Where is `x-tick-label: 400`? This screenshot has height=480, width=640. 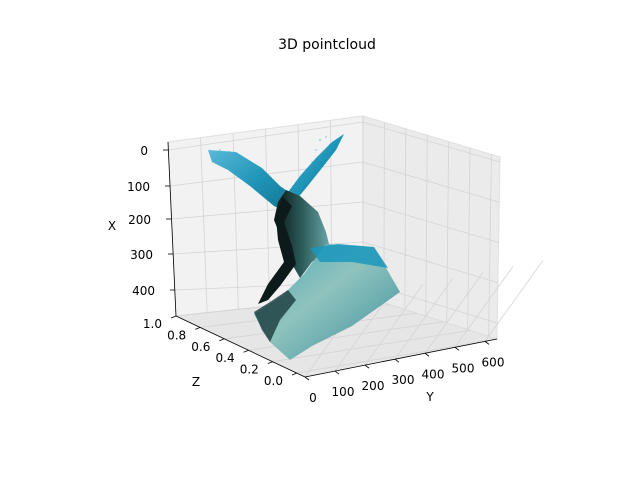
x-tick-label: 400 is located at coordinates (433, 374).